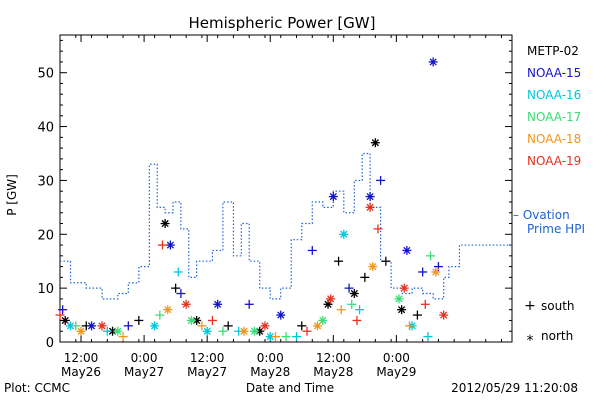  What do you see at coordinates (37, 388) in the screenshot?
I see `footer-credit: Plot: CCMC` at bounding box center [37, 388].